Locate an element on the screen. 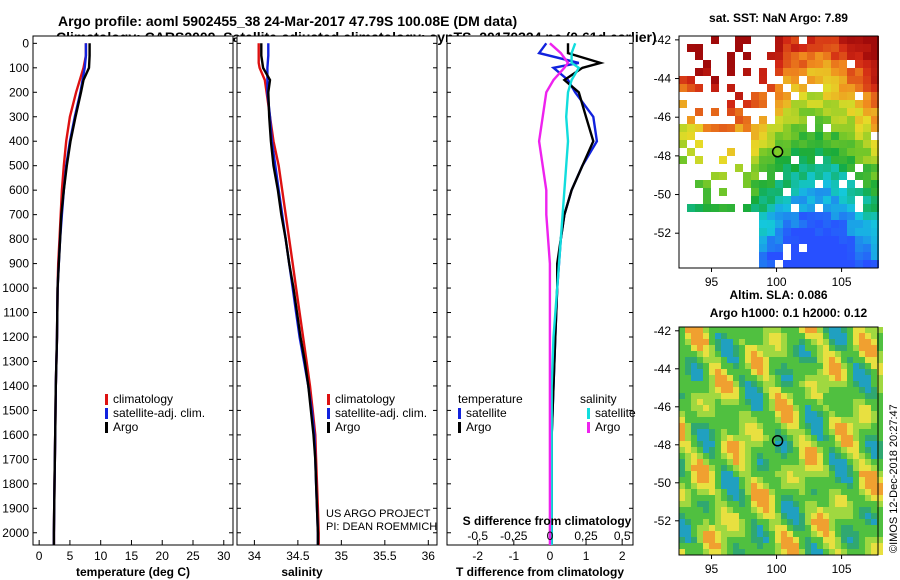 The image size is (900, 580). depth-tick-label: 200 is located at coordinates (19, 92).